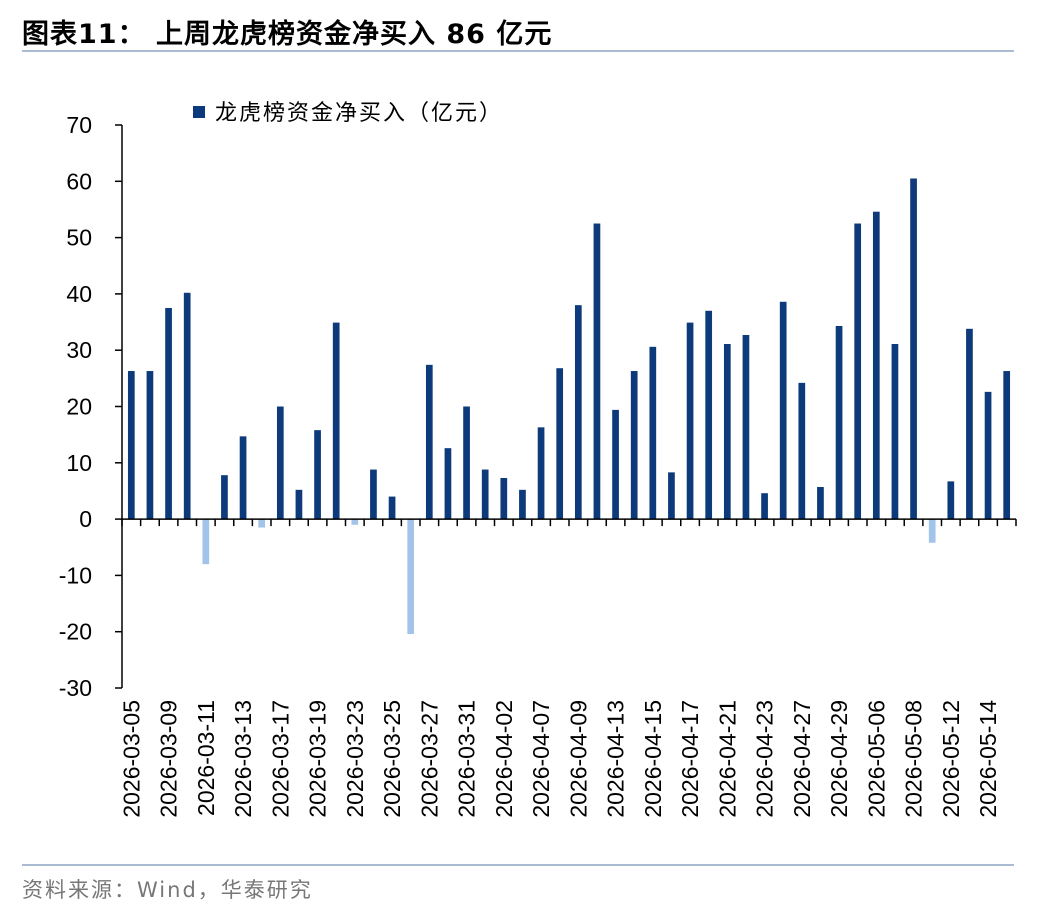 The height and width of the screenshot is (916, 1048). What do you see at coordinates (504, 759) in the screenshot?
I see `x-tick-label: 2026-04-02` at bounding box center [504, 759].